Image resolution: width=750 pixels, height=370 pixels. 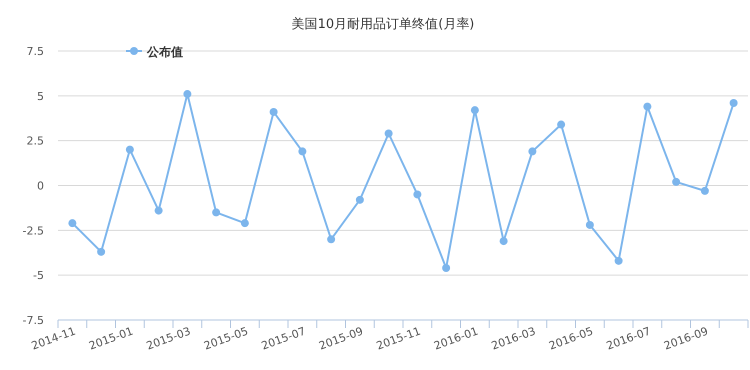 What do you see at coordinates (33, 320) in the screenshot?
I see `y-tick-label: -7.5` at bounding box center [33, 320].